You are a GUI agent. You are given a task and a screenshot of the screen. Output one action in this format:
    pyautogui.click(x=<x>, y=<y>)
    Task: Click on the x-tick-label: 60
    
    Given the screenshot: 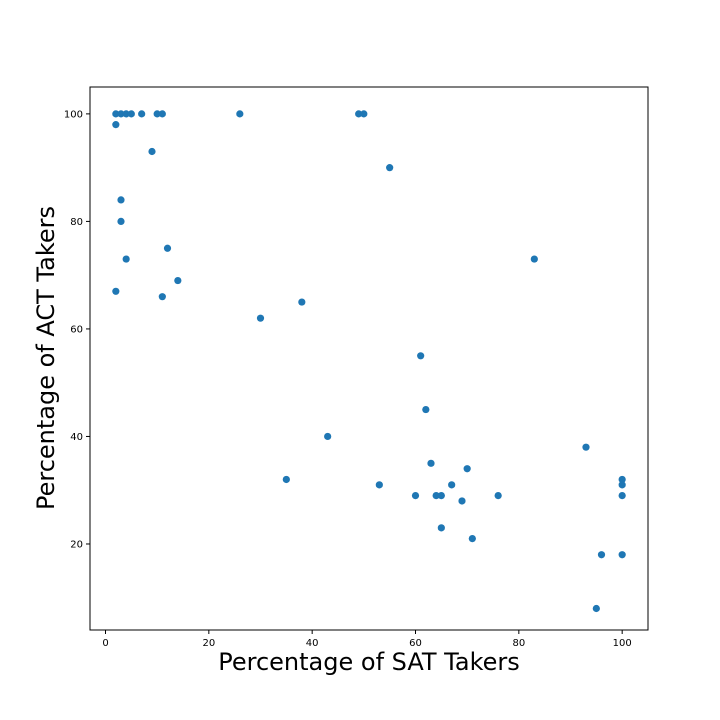 What is the action you would take?
    pyautogui.click(x=415, y=643)
    